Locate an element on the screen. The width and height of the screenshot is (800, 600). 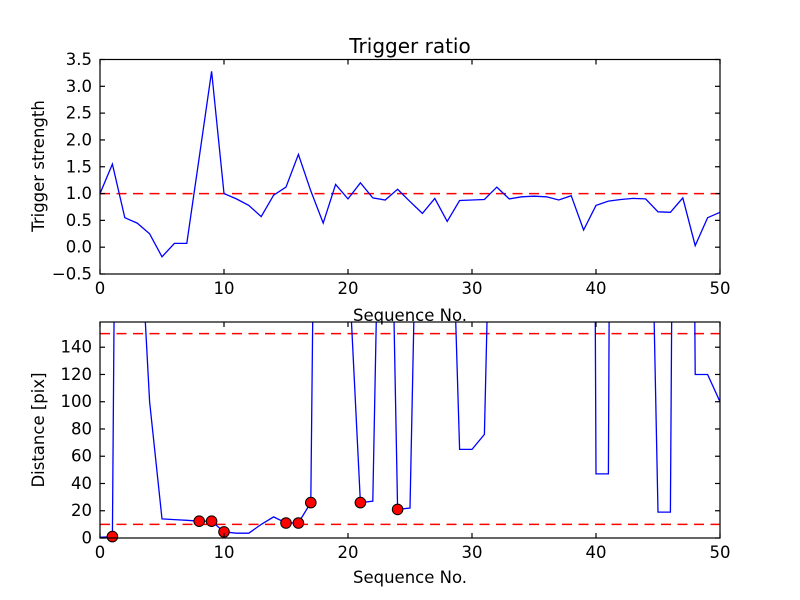
y-tick-label: 1.5 is located at coordinates (79, 166).